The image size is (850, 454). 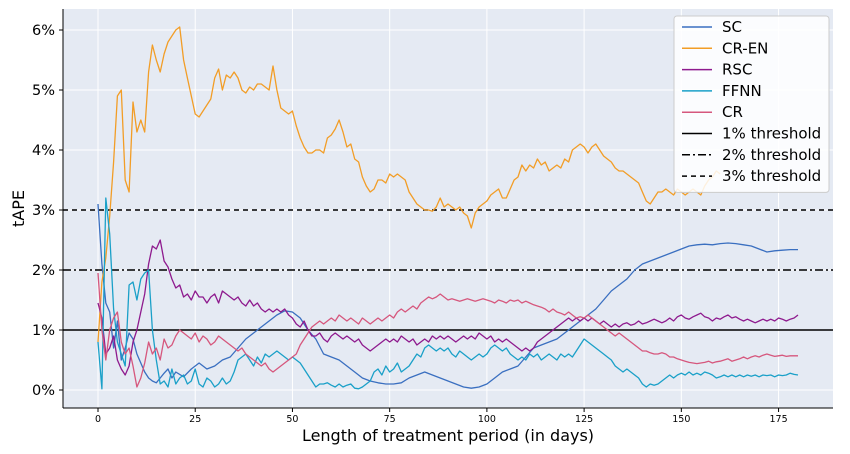 I want to click on legend-label: SC, so click(x=732, y=27).